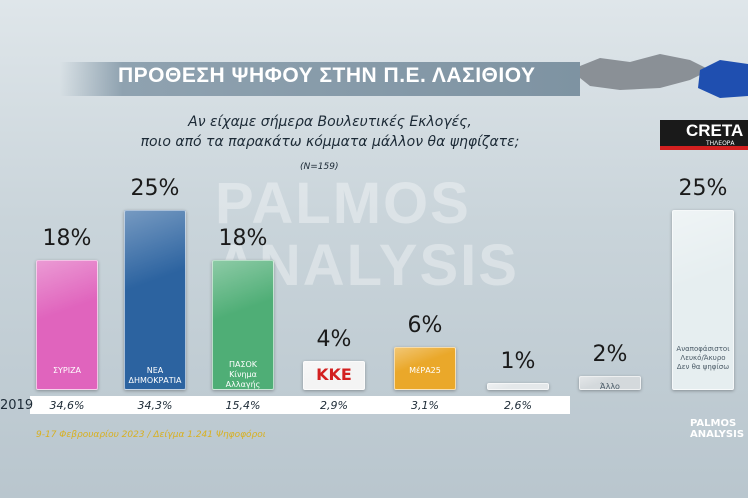  I want to click on channel-subtitle: ΤΗΛΕΟΡΑ, so click(720, 143).